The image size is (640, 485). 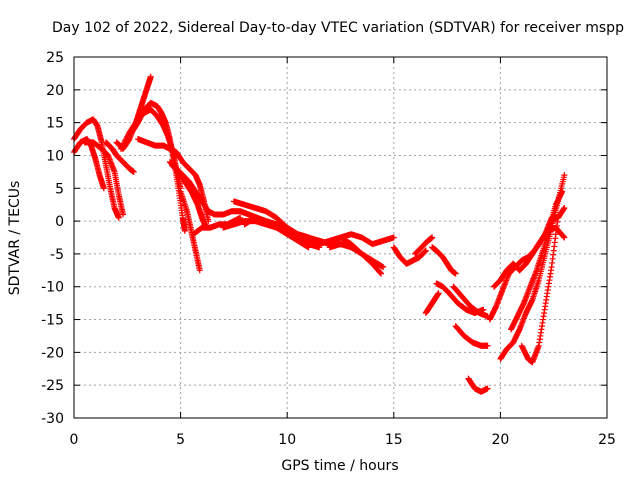 What do you see at coordinates (15, 238) in the screenshot?
I see `y-axis-label: SDTVAR / TECUs` at bounding box center [15, 238].